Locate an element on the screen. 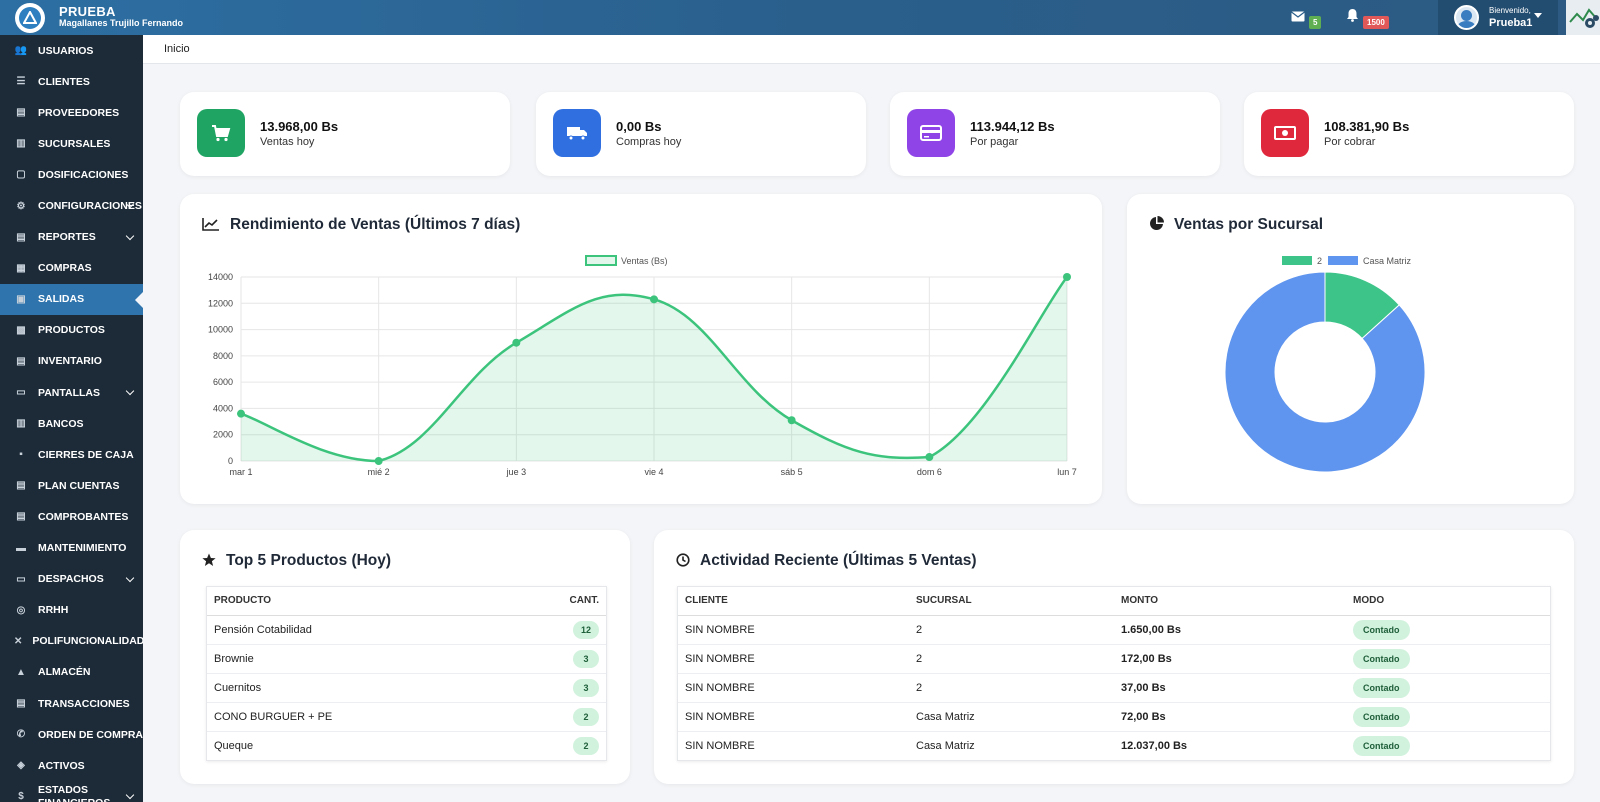 Image resolution: width=1600 pixels, height=802 pixels. stat-label: Compras hoy is located at coordinates (649, 142).